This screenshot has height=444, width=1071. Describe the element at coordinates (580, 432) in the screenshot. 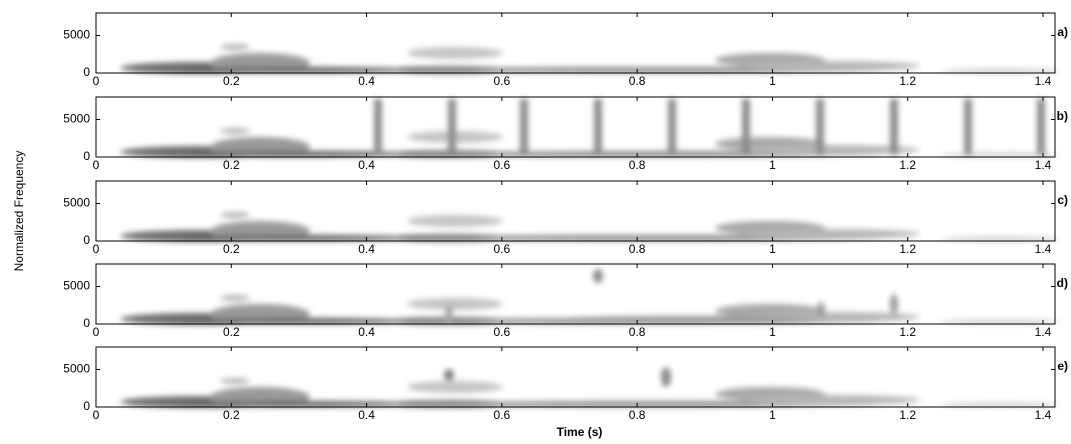

I see `x-axis-label: Time (s)` at that location.